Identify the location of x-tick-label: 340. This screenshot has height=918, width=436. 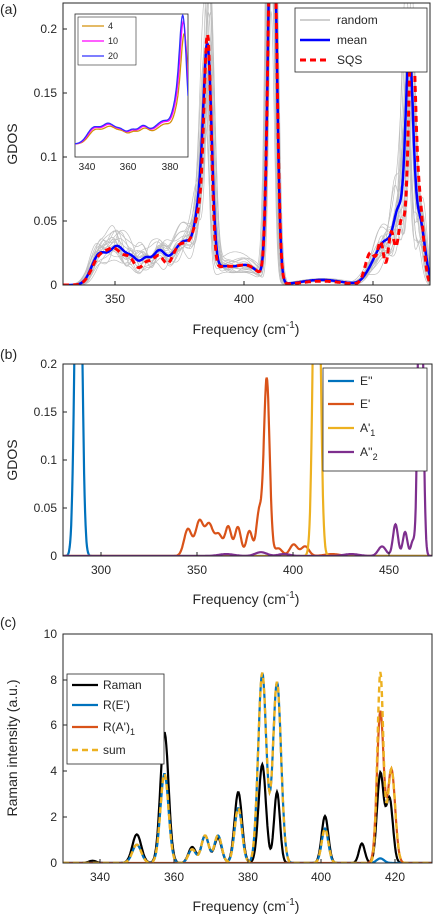
(100, 877).